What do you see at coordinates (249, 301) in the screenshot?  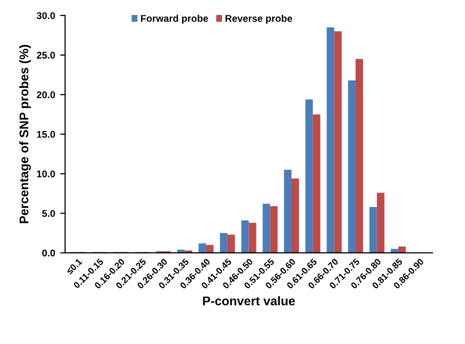 I see `x-axis-title: P-convert value` at bounding box center [249, 301].